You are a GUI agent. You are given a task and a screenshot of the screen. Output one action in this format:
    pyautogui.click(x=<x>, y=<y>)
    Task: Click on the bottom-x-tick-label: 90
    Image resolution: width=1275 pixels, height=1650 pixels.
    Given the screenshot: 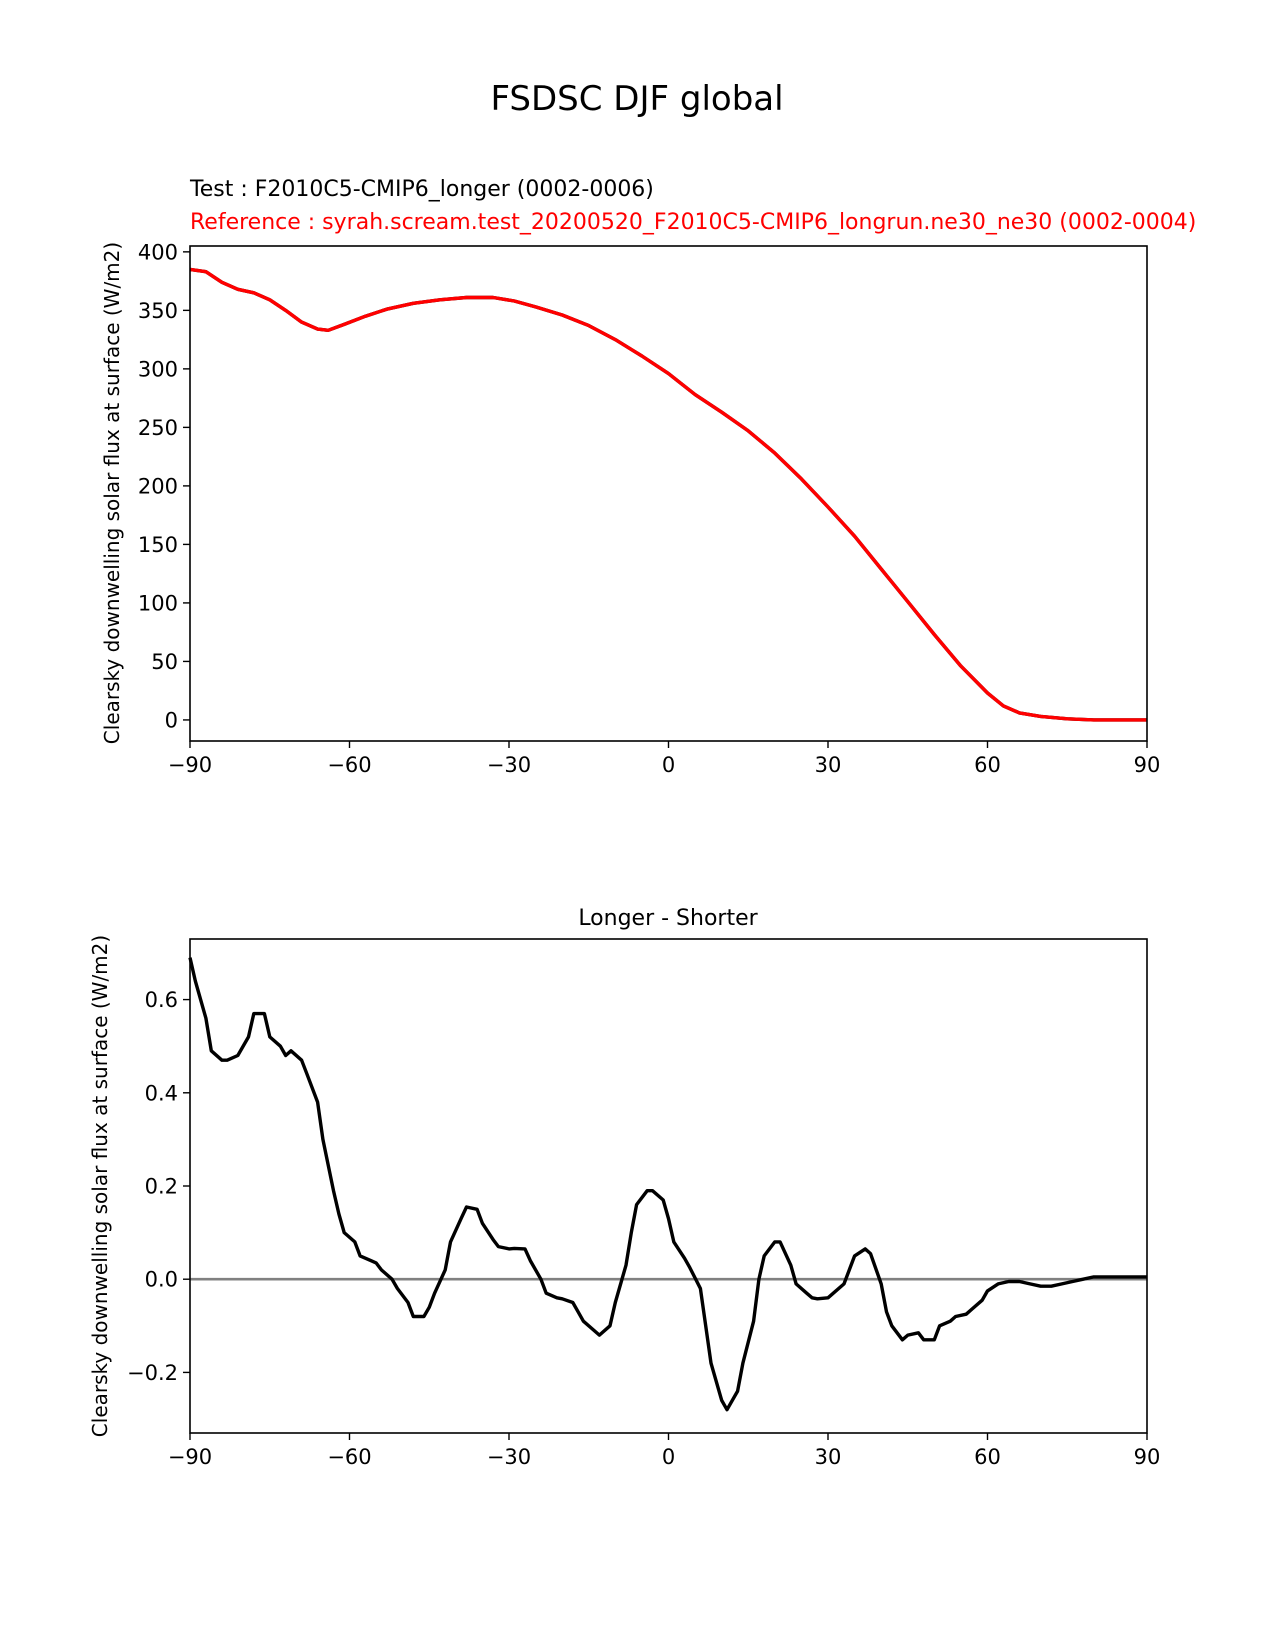 What is the action you would take?
    pyautogui.click(x=1147, y=1457)
    